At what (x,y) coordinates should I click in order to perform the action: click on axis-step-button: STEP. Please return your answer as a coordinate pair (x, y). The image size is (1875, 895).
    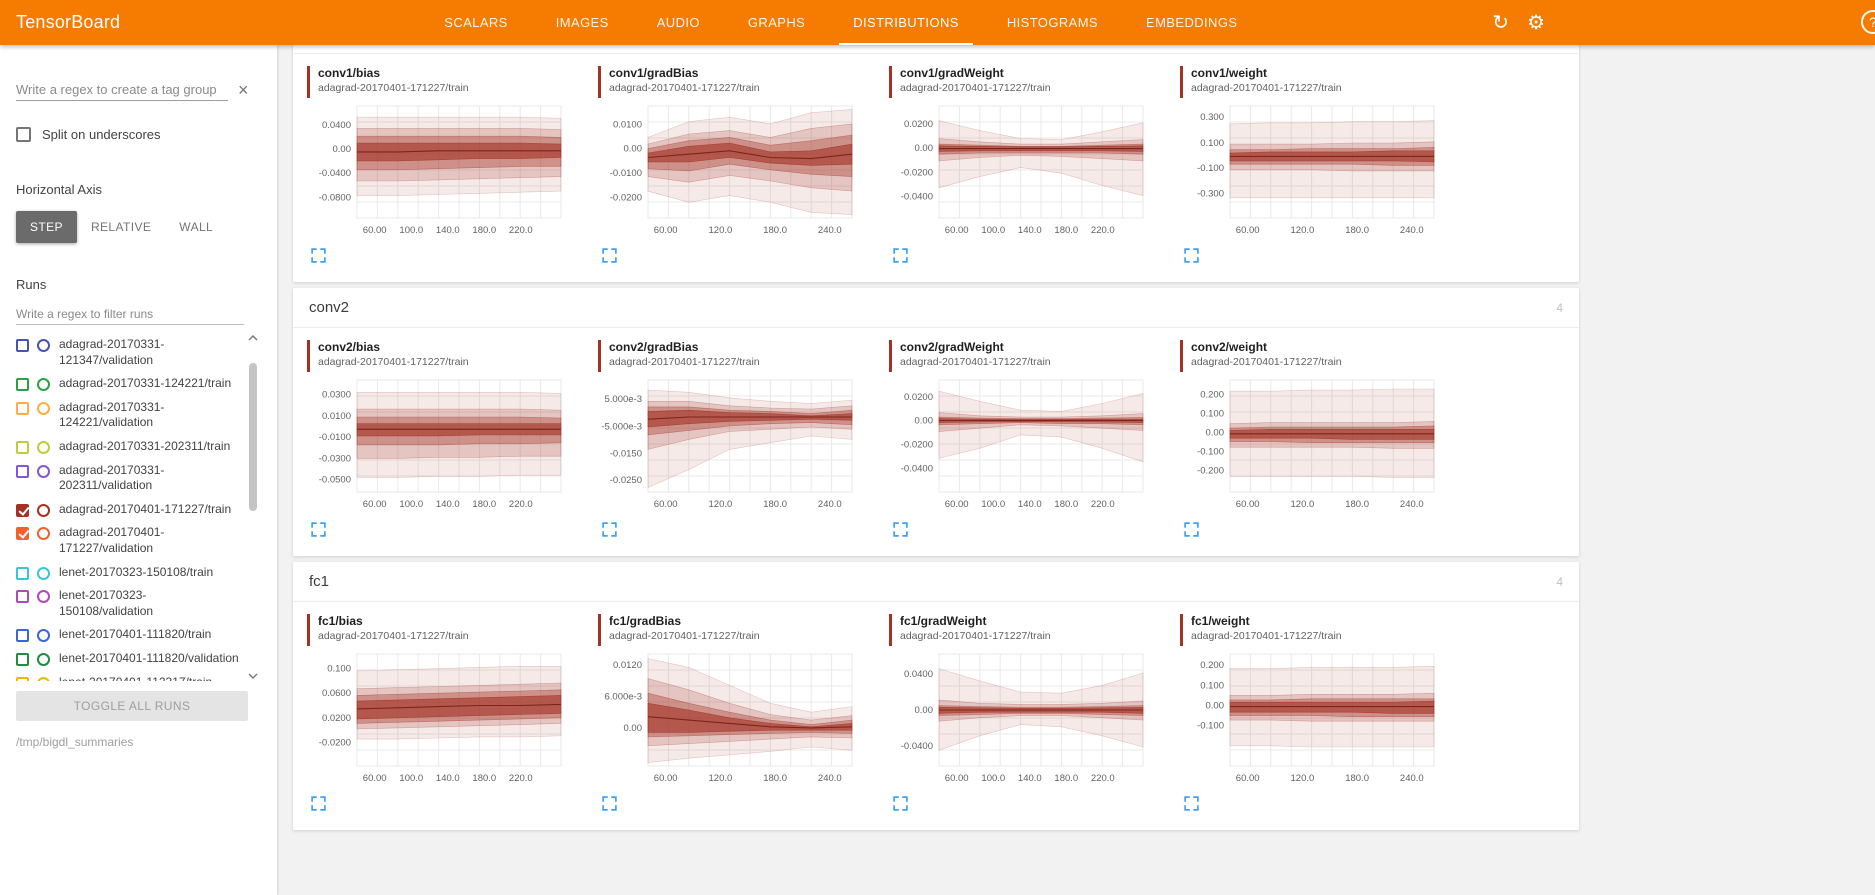
    Looking at the image, I should click on (46, 227).